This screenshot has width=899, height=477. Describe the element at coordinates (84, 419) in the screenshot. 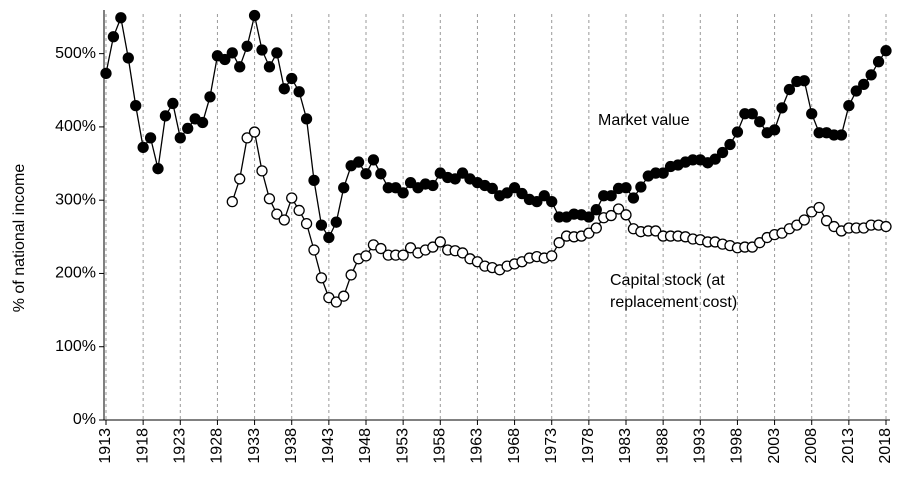

I see `y-tick-label: 0%` at that location.